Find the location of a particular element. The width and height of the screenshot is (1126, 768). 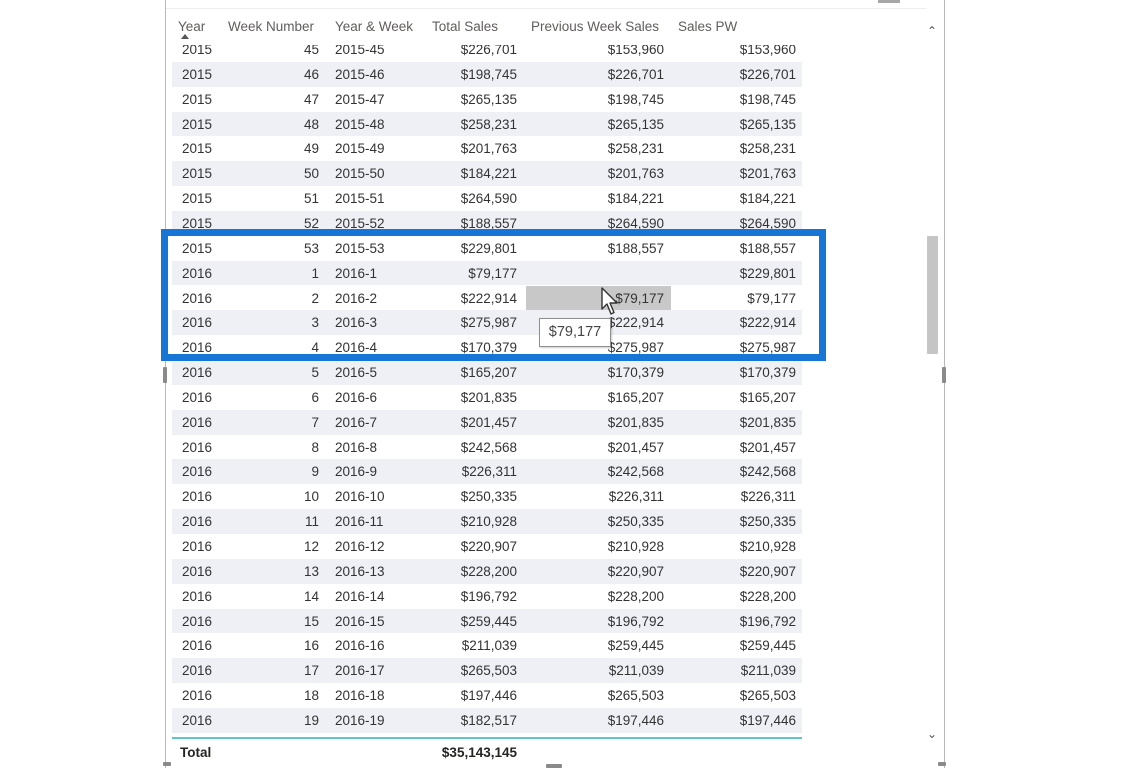

cell-year-week: 2016-6 is located at coordinates (356, 397).